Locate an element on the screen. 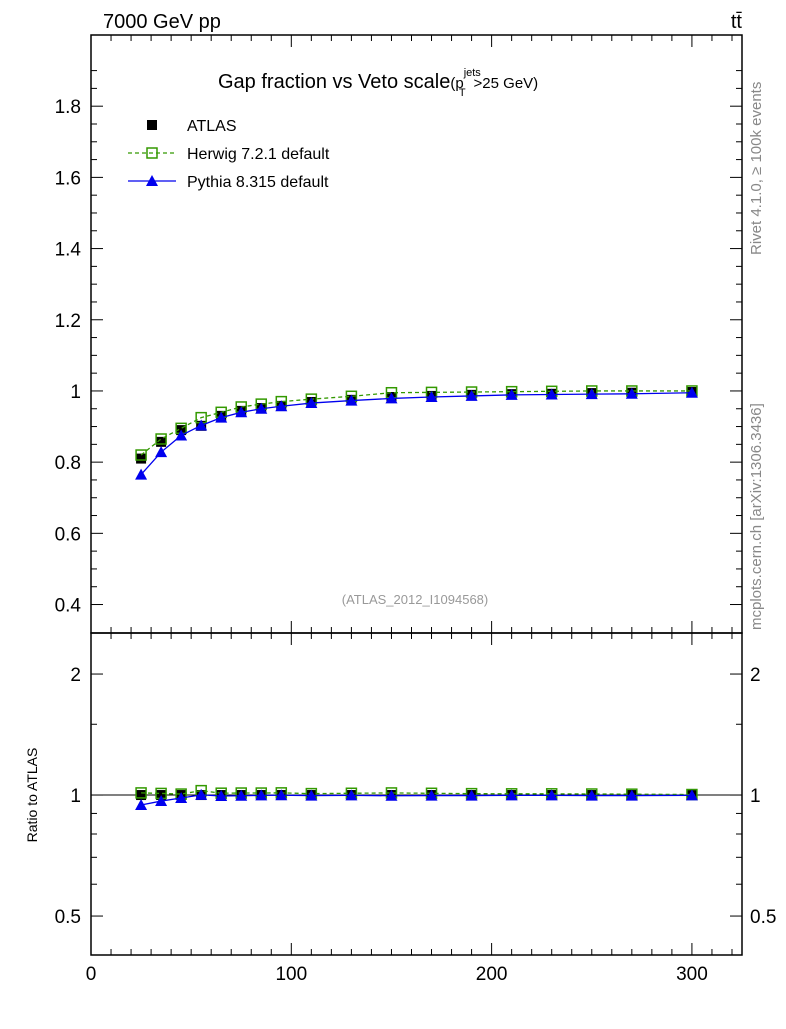 This screenshot has width=786, height=1029. rivet-label: Rivet 4.1.0, ≥ 100k events is located at coordinates (756, 168).